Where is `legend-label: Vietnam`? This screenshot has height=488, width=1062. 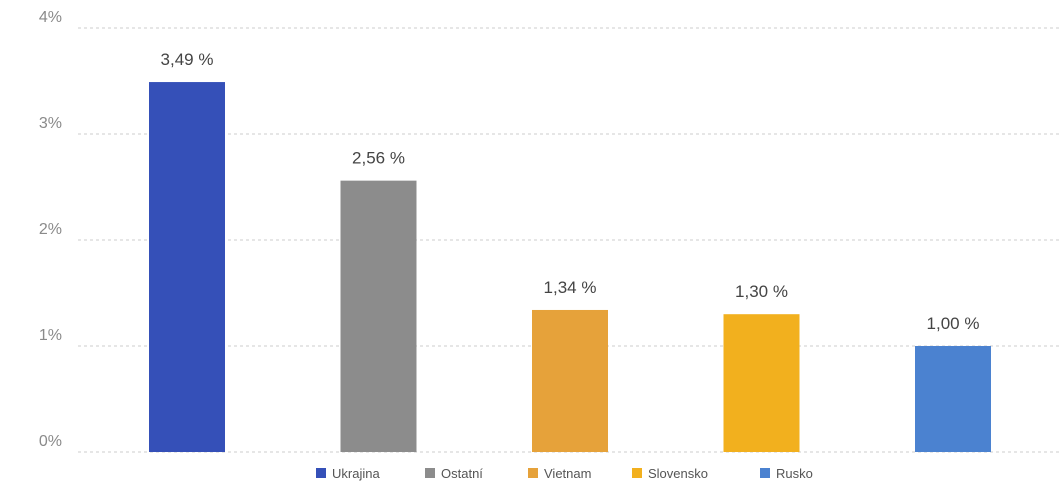 legend-label: Vietnam is located at coordinates (567, 473).